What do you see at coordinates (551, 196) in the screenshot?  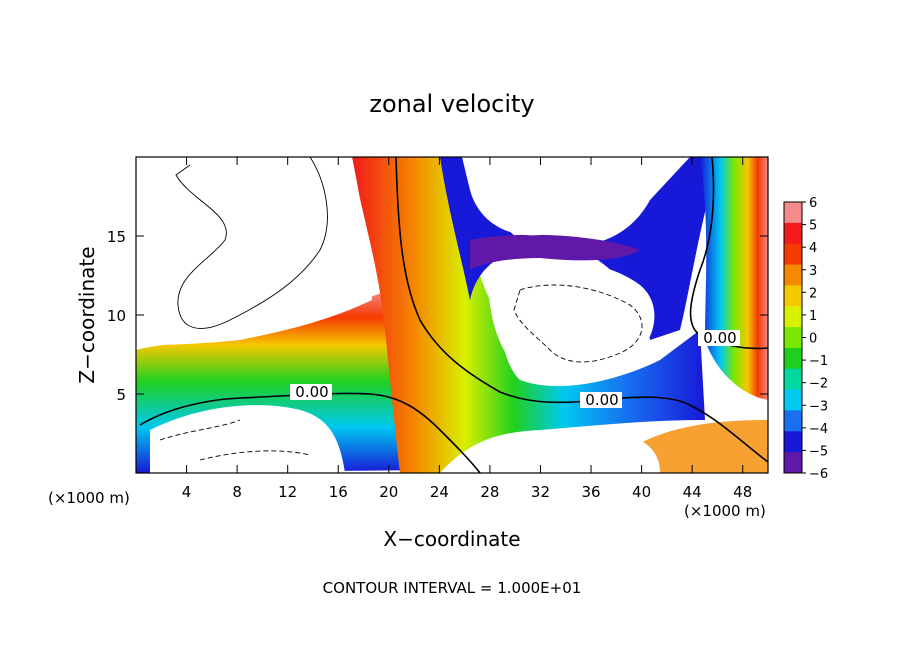 I see `white-region-topmid` at bounding box center [551, 196].